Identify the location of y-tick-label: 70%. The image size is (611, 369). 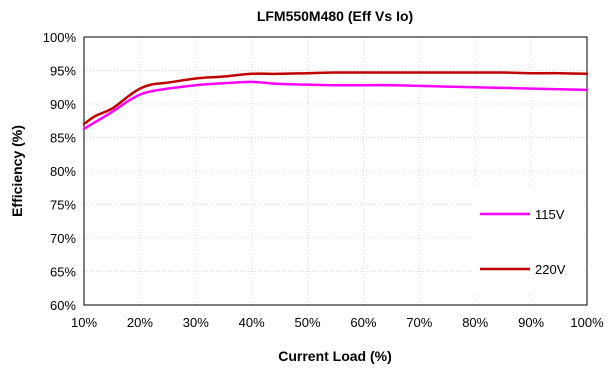
(63, 238).